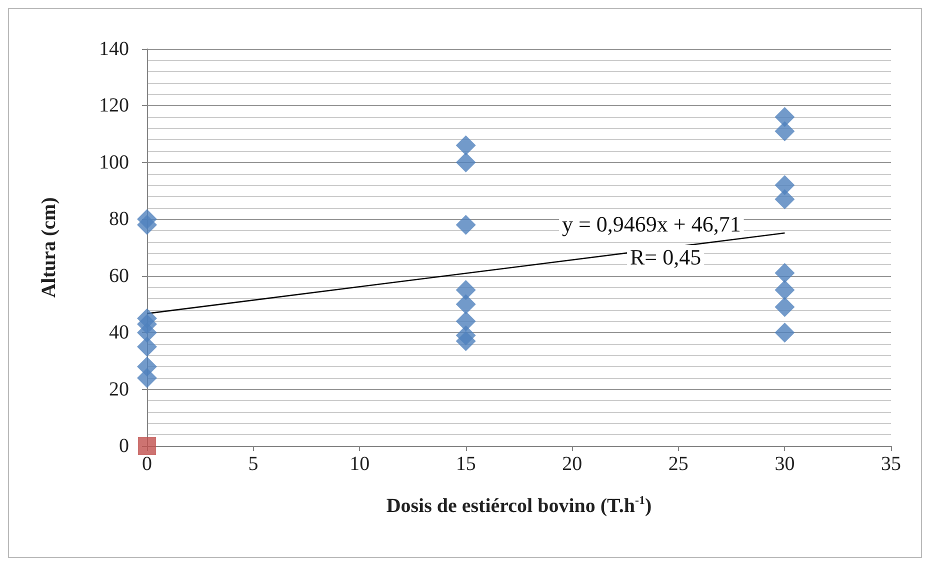 This screenshot has width=930, height=564. I want to click on x-tick-label: 35, so click(891, 464).